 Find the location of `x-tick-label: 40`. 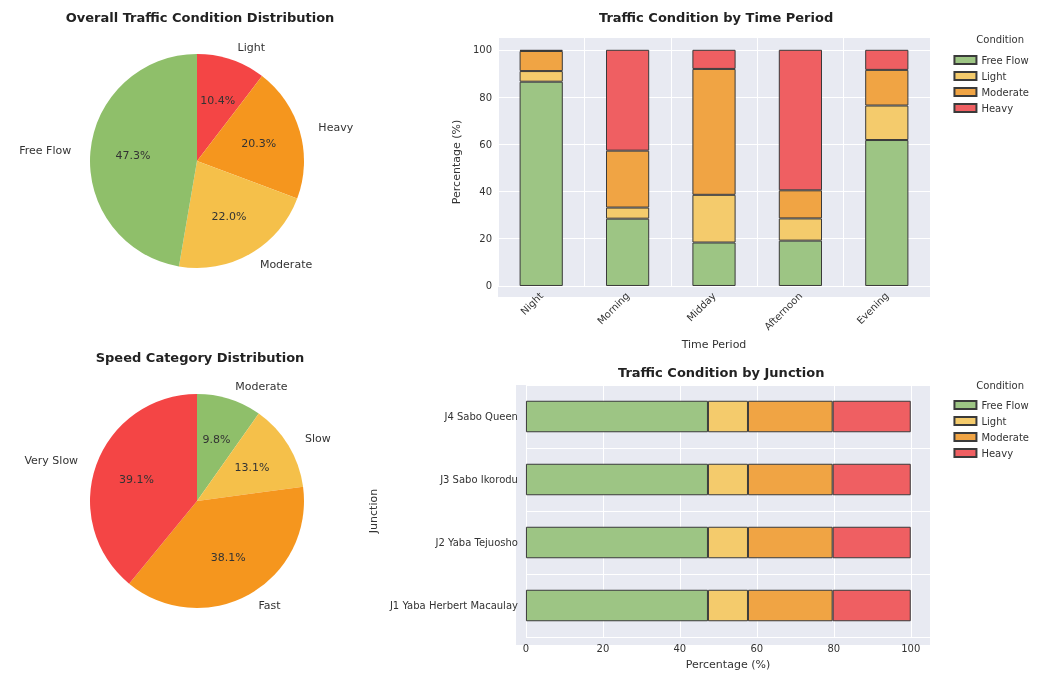

x-tick-label: 40 is located at coordinates (680, 648).